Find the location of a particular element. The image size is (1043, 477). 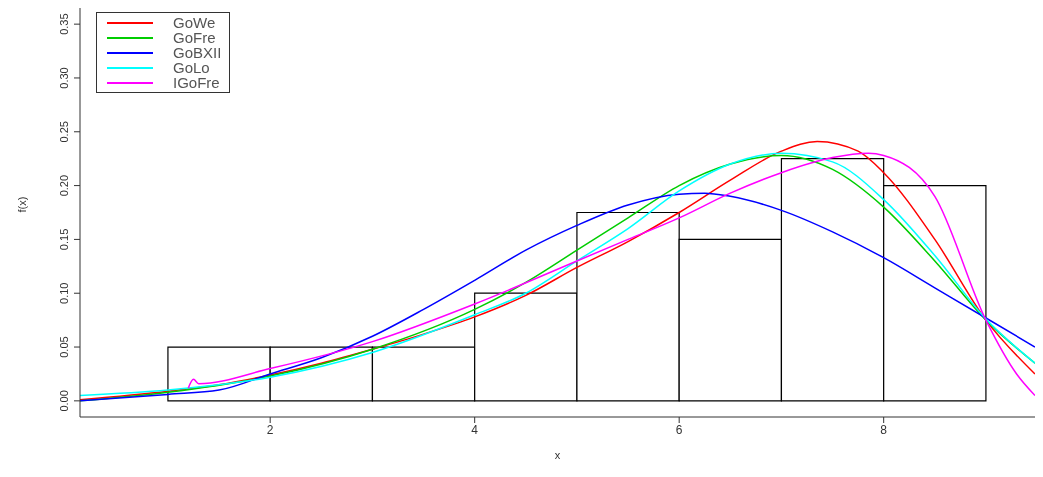

y-tick-label: 0.10 is located at coordinates (64, 293).